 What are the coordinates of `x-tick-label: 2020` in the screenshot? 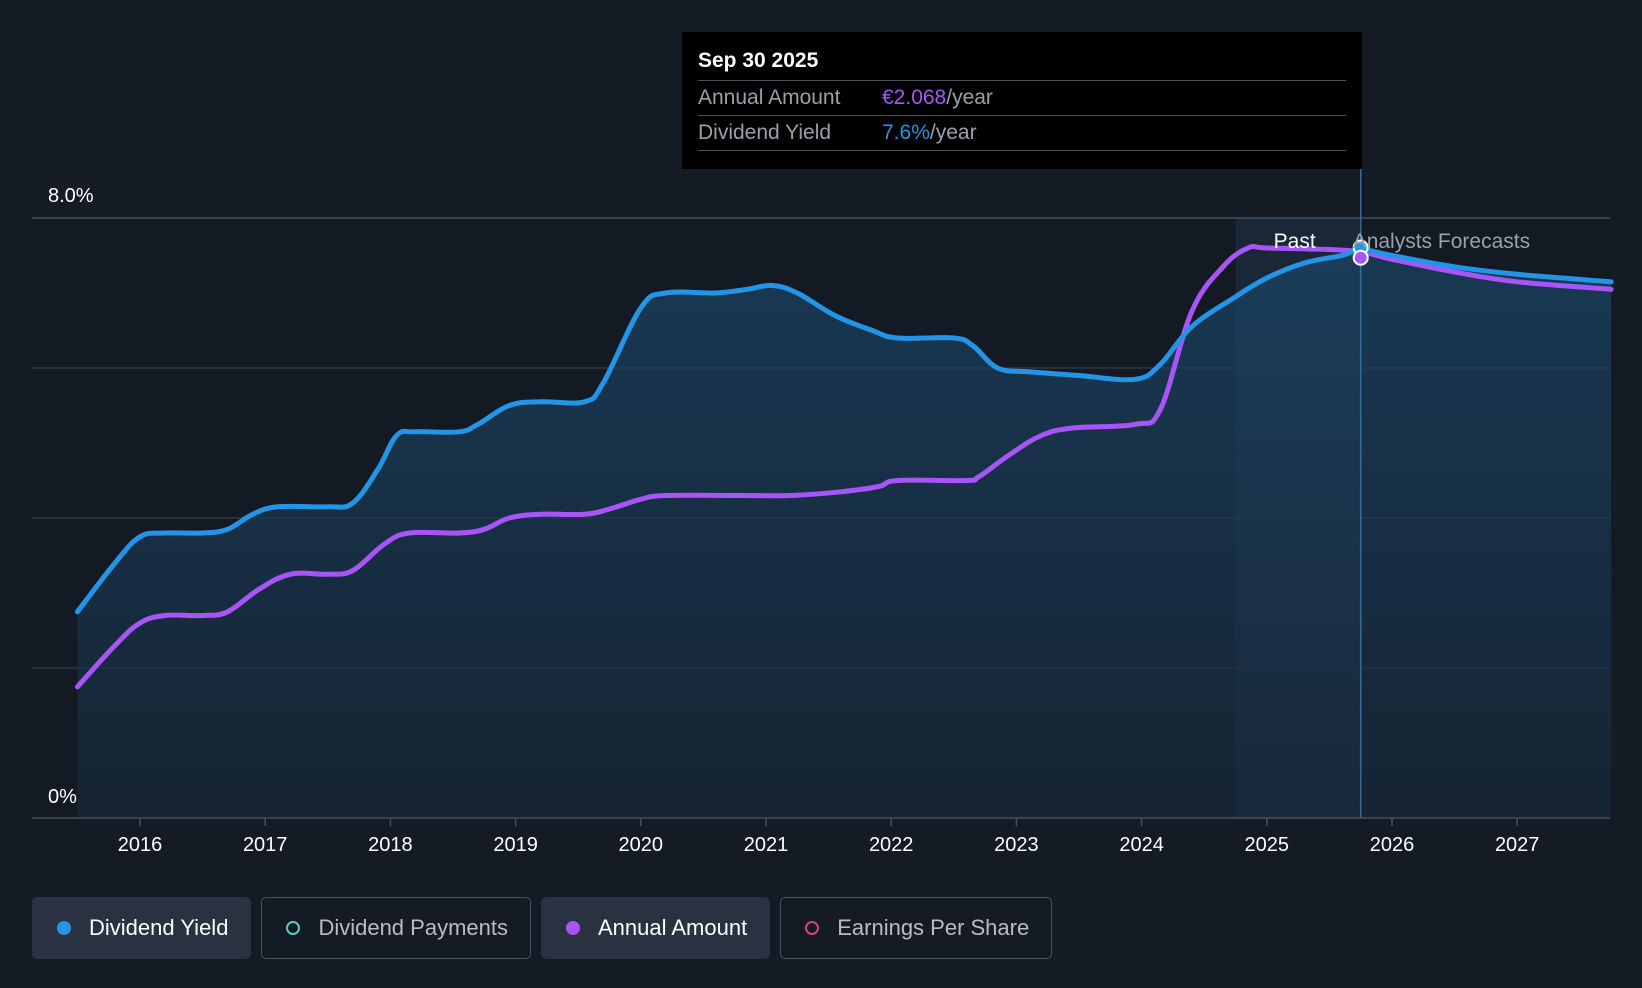 It's located at (641, 845).